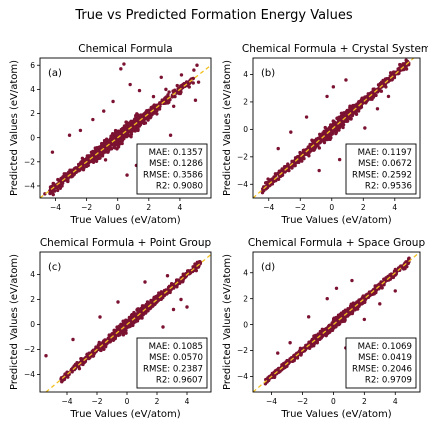 This screenshot has width=428, height=428. I want to click on metrics-row: MAE: 0.1197, so click(385, 153).